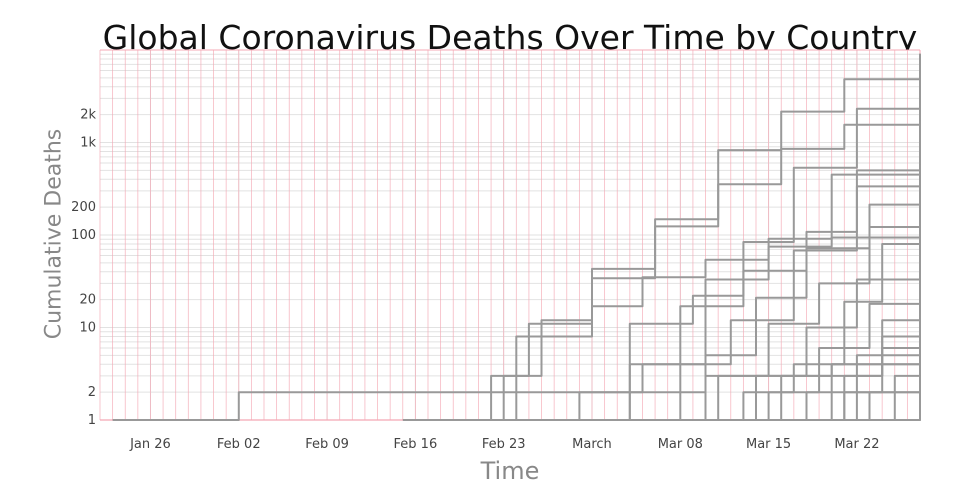 The image size is (960, 500). I want to click on x-tick-label: Feb 23, so click(504, 444).